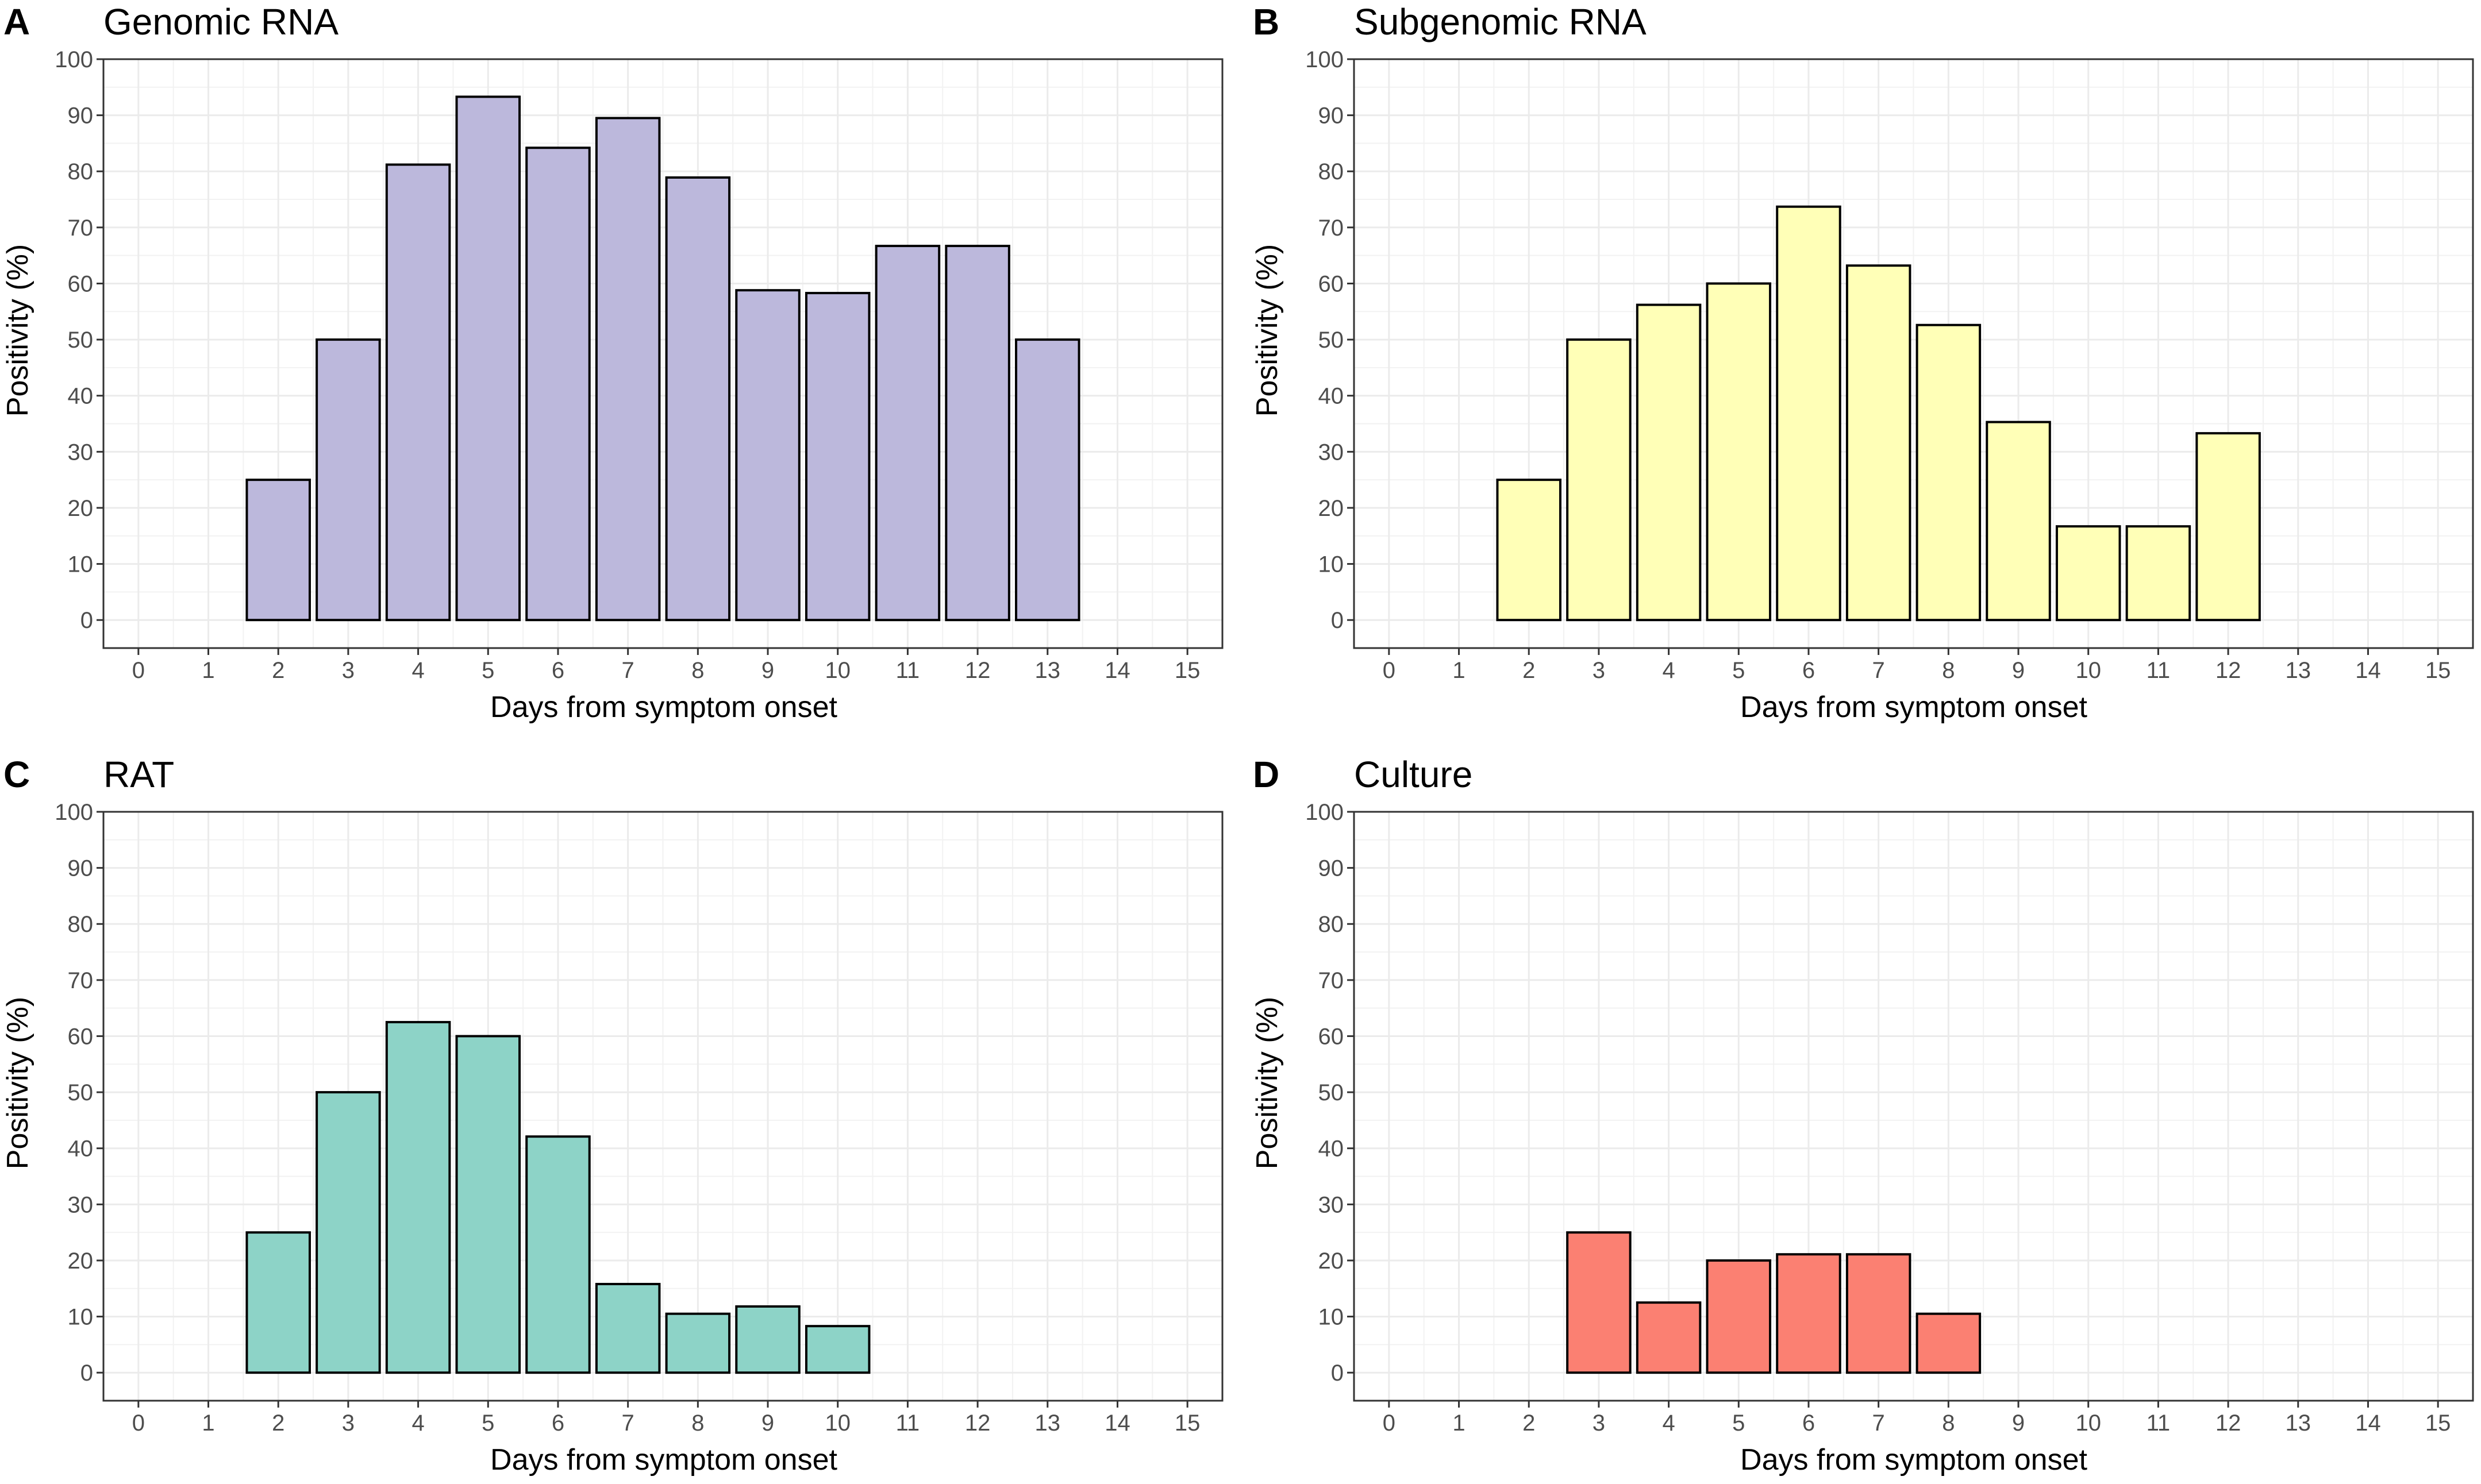  Describe the element at coordinates (74, 812) in the screenshot. I see `y-tick-label: 100` at that location.